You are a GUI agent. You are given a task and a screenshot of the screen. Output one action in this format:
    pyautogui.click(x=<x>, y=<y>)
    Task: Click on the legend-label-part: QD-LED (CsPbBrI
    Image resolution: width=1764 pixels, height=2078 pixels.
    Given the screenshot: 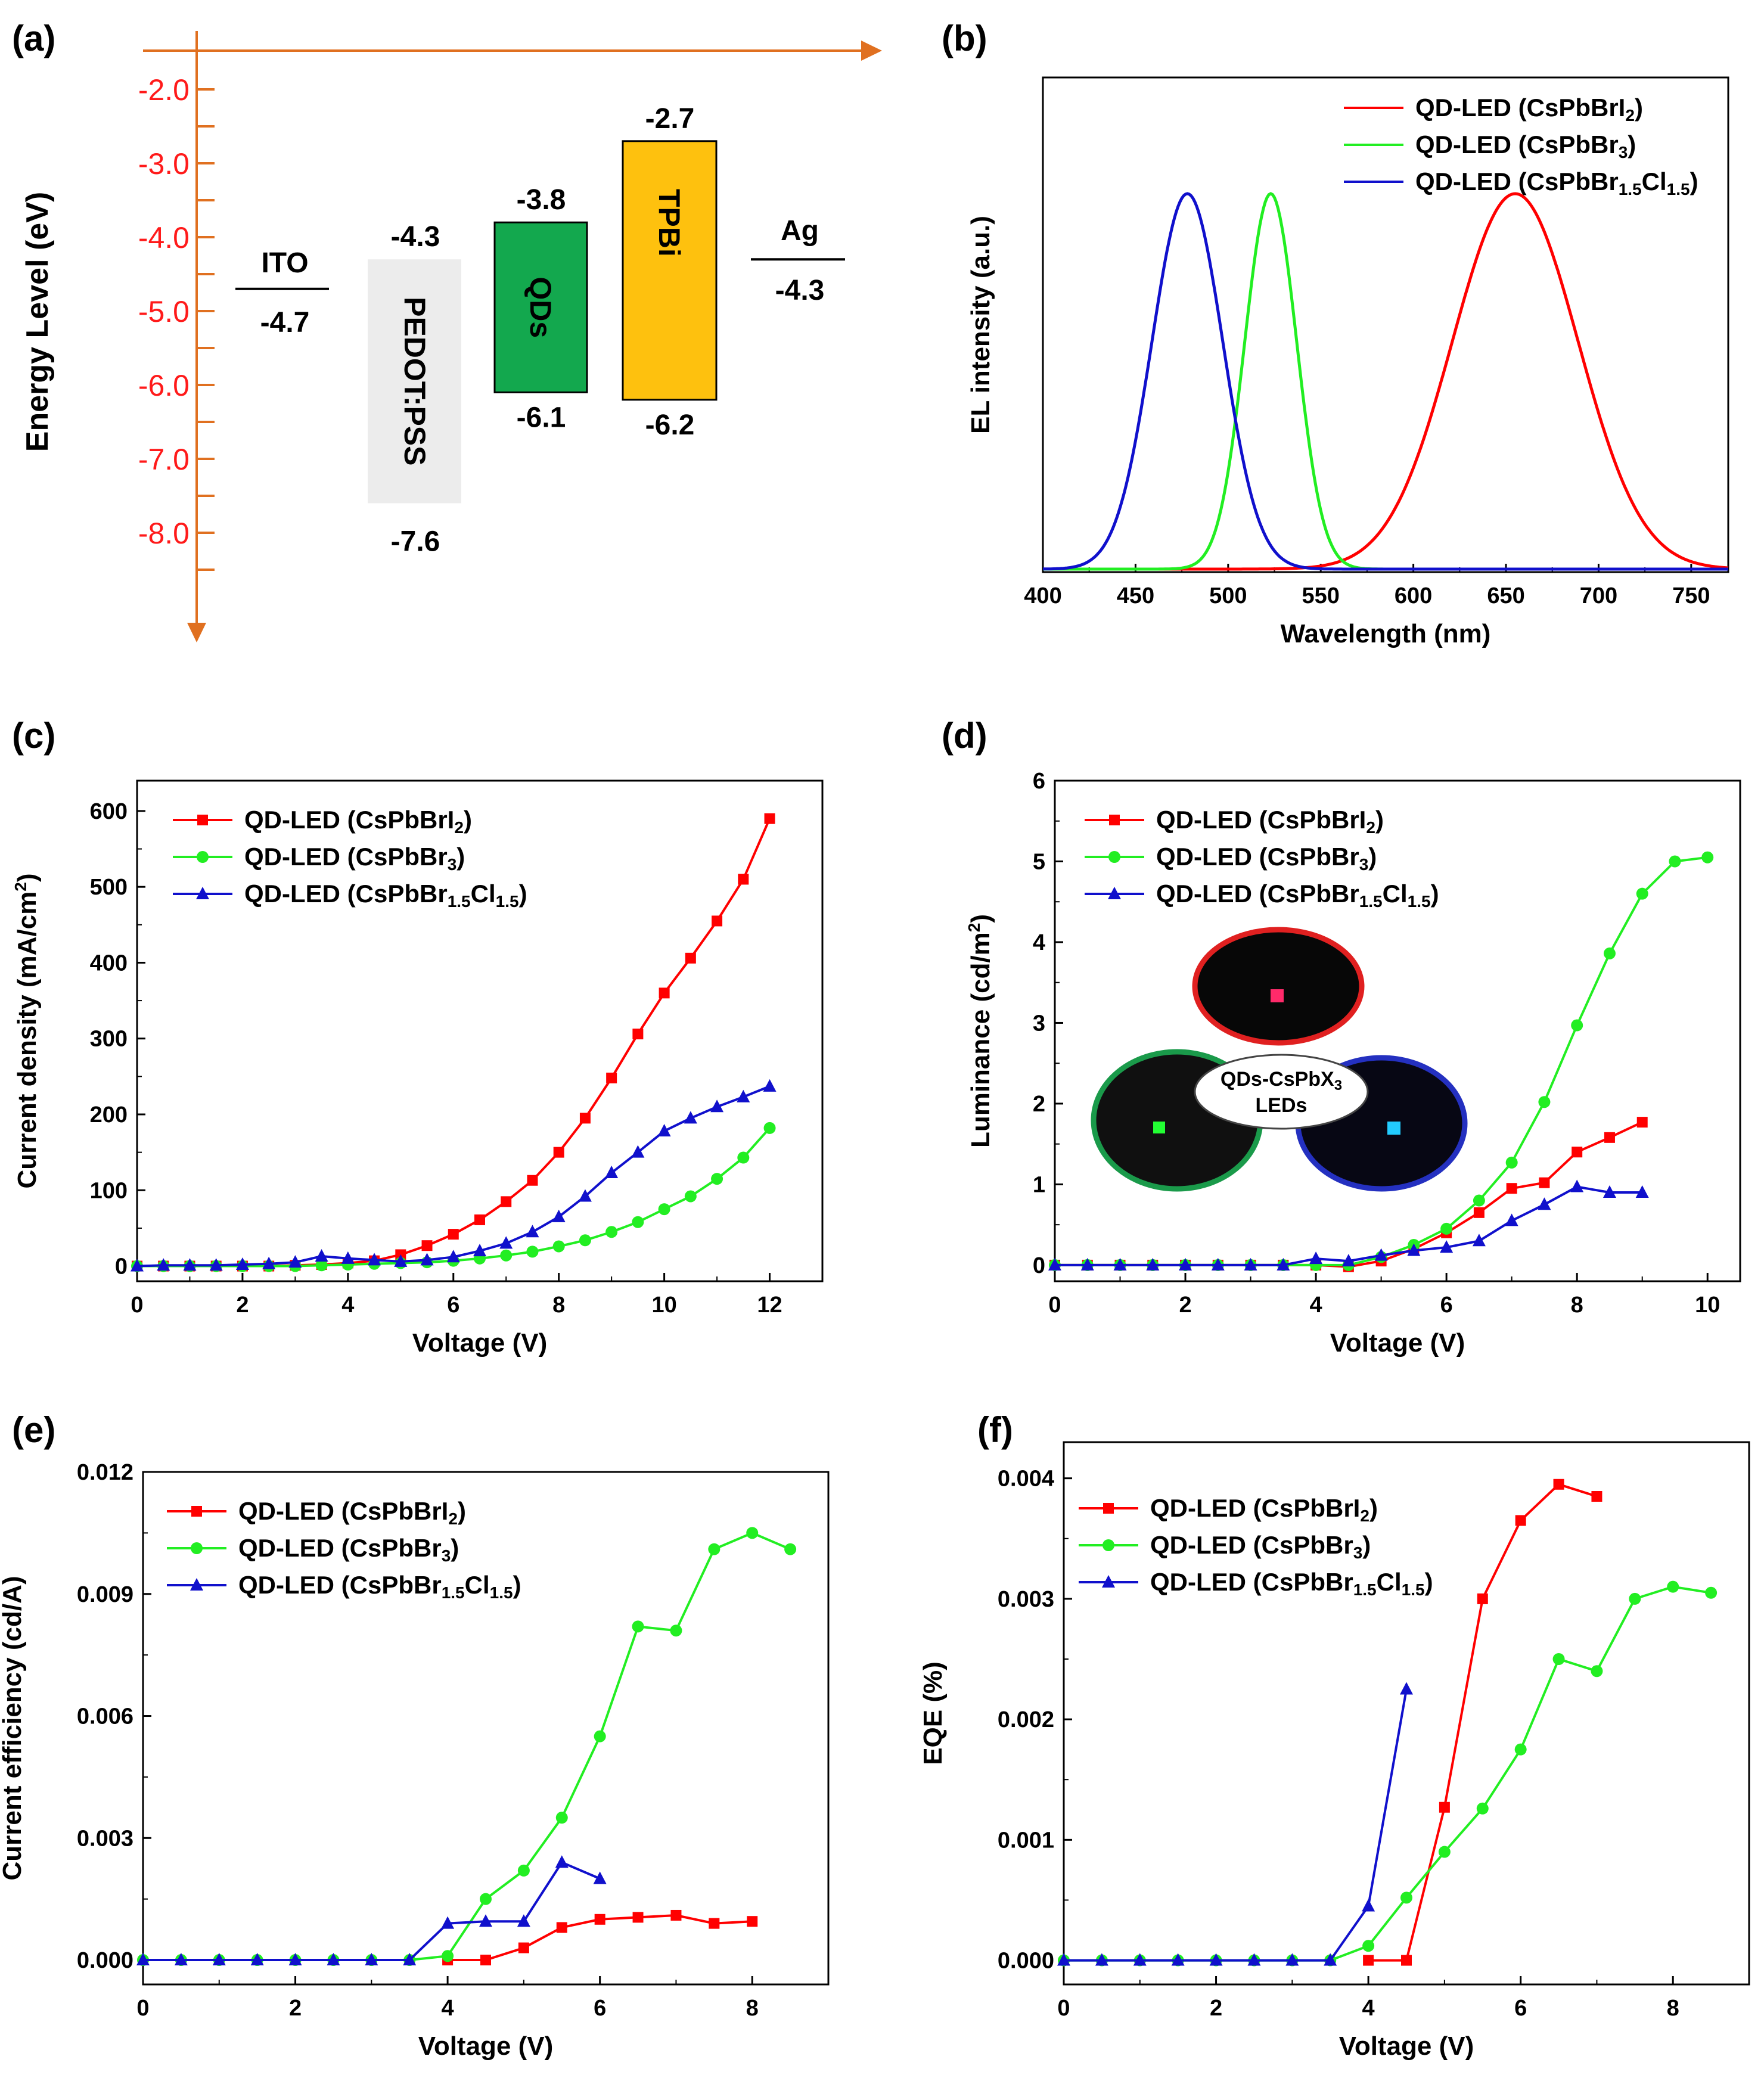 What is the action you would take?
    pyautogui.click(x=1255, y=1508)
    